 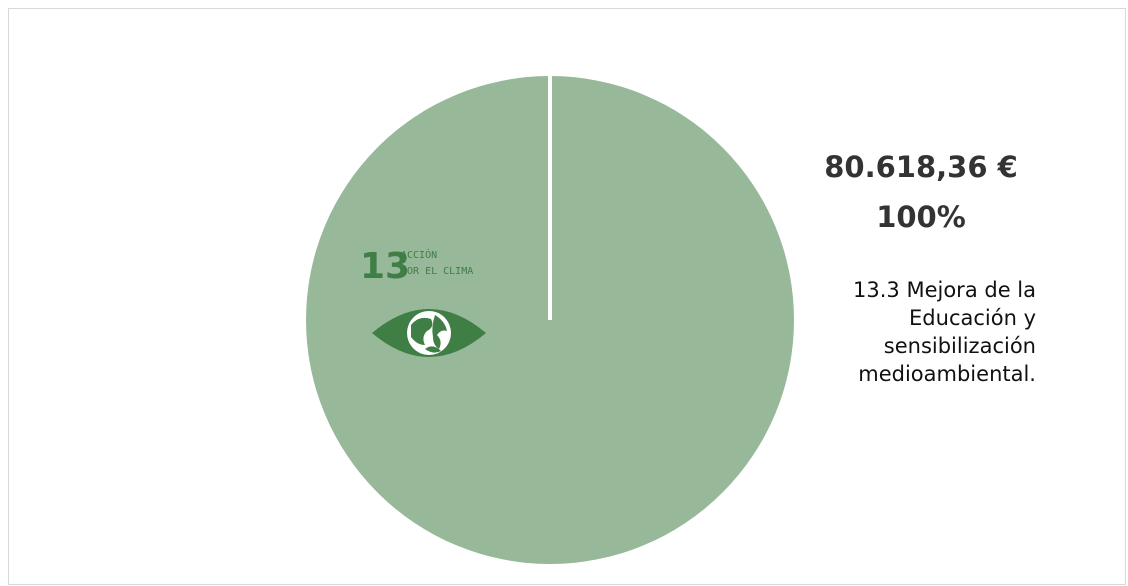 What do you see at coordinates (959, 346) in the screenshot?
I see `slice-category-label-line: sensibilización` at bounding box center [959, 346].